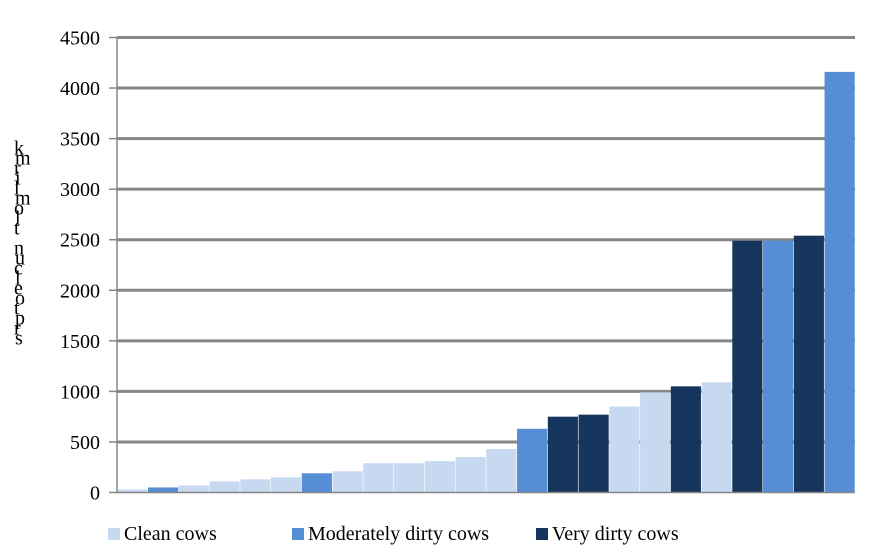 The height and width of the screenshot is (549, 877). What do you see at coordinates (615, 534) in the screenshot?
I see `legend-label: Very dirty cows` at bounding box center [615, 534].